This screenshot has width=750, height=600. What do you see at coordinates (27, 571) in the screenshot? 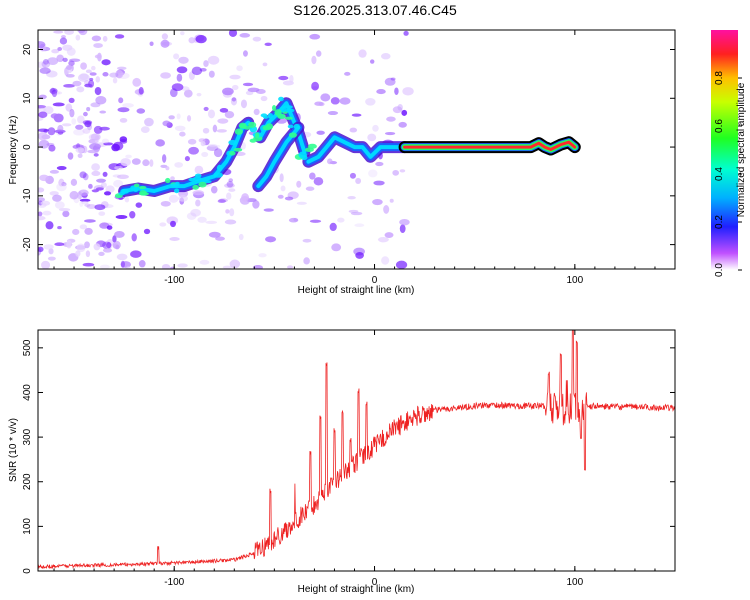
I see `snr-ytick-label: 0` at bounding box center [27, 571].